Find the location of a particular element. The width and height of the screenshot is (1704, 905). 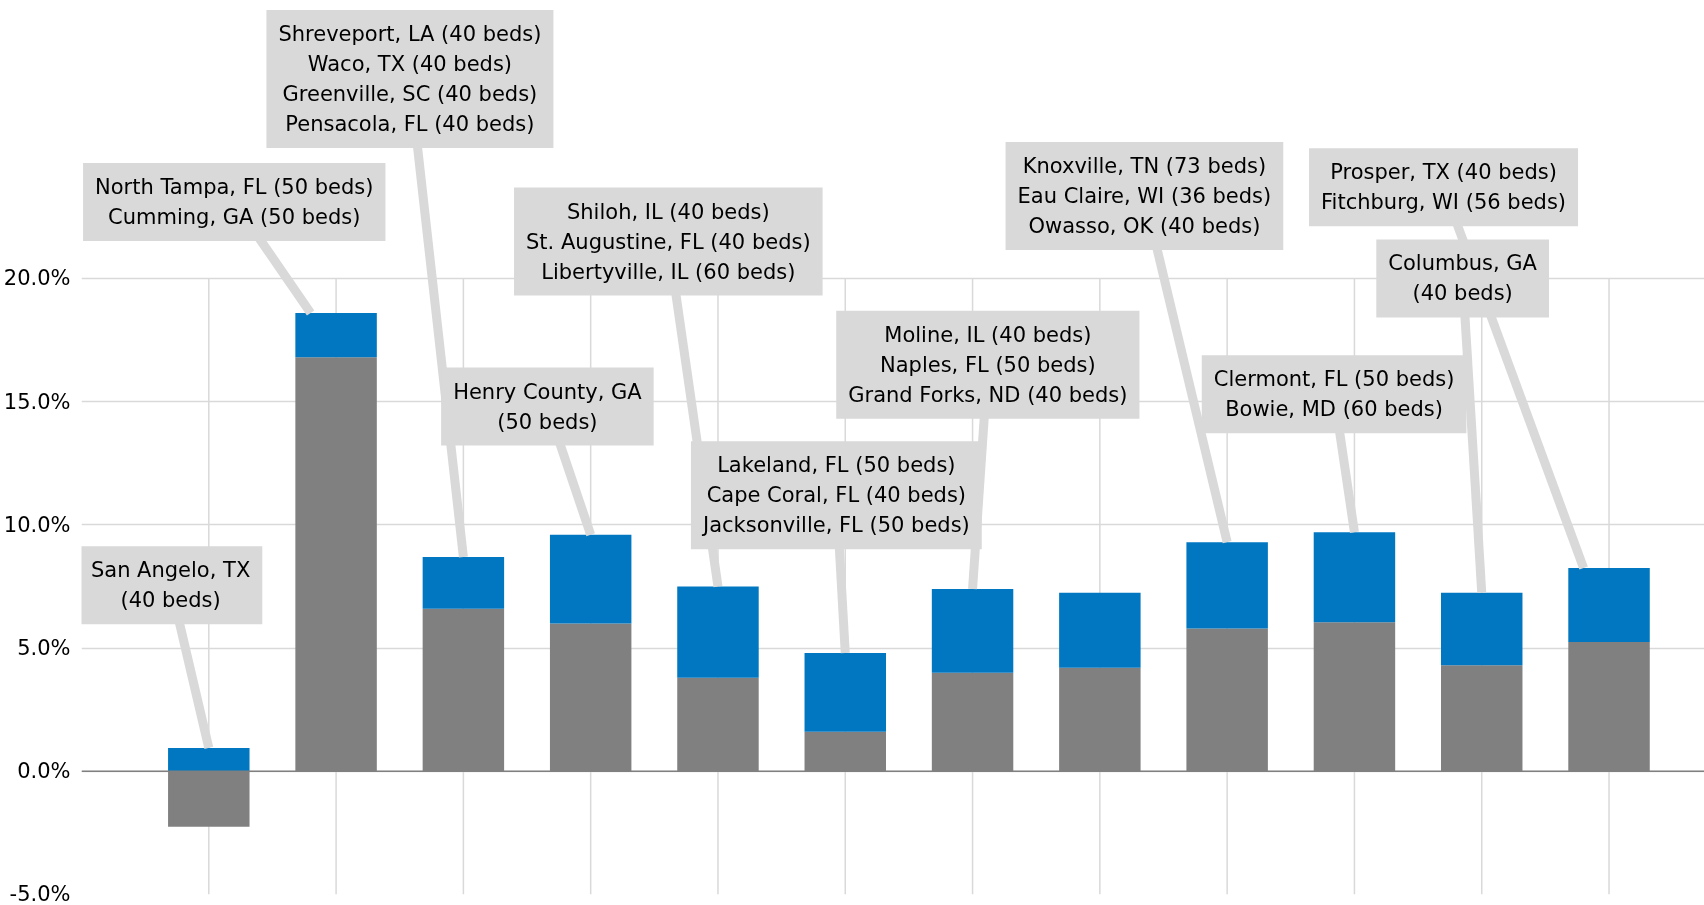

annotation: Moline, IL (40 beds) Naples, FL (50 beds) Grand Forks, ND (40 beds) is located at coordinates (988, 364).